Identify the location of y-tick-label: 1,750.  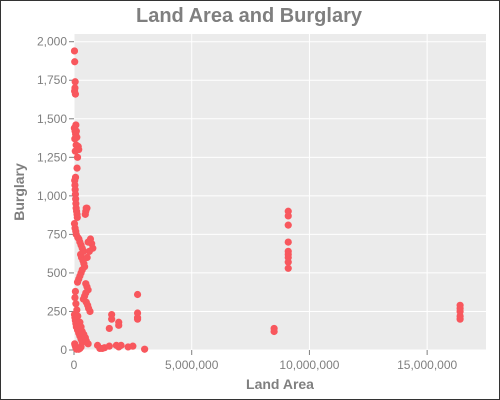
(52, 80).